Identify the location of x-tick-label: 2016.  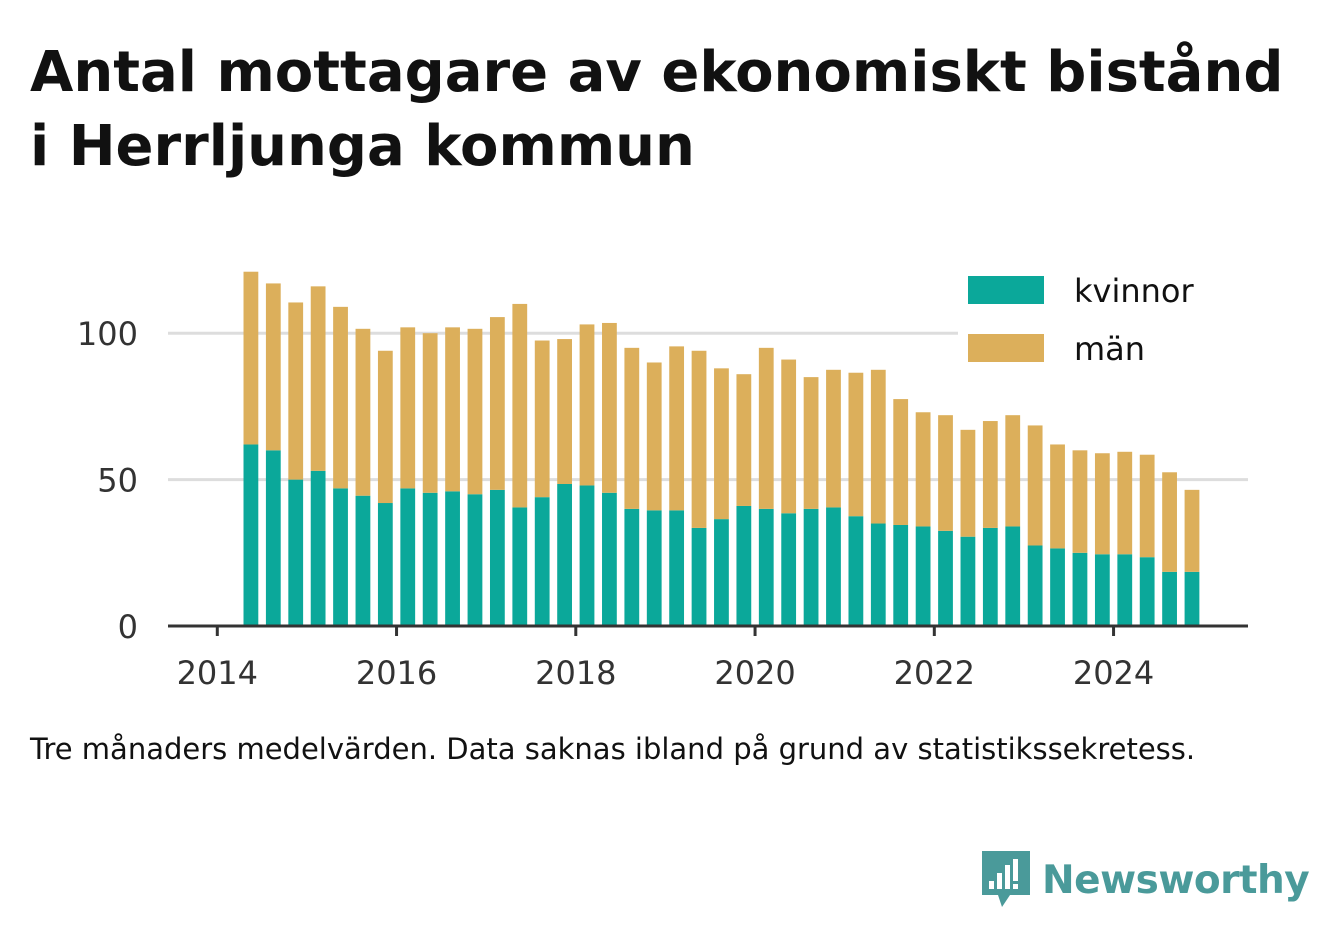
(396, 673).